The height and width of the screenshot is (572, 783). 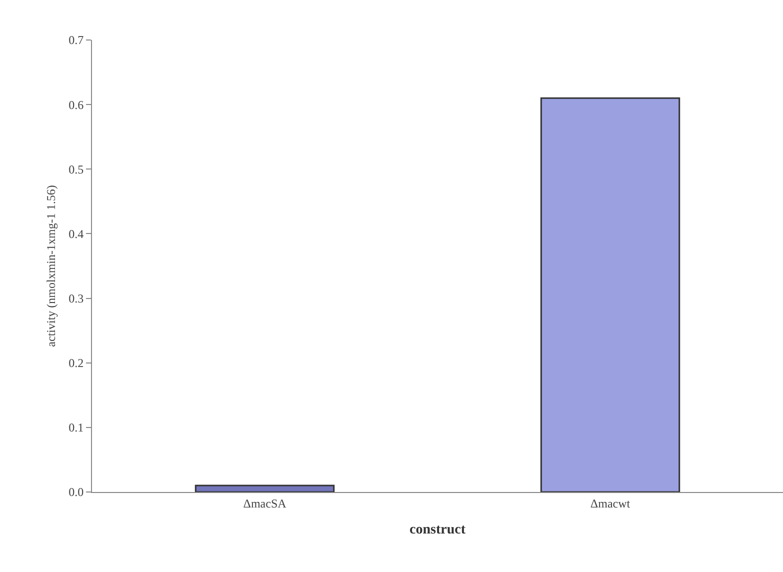 What do you see at coordinates (76, 363) in the screenshot?
I see `y-tick-label: 0.2` at bounding box center [76, 363].